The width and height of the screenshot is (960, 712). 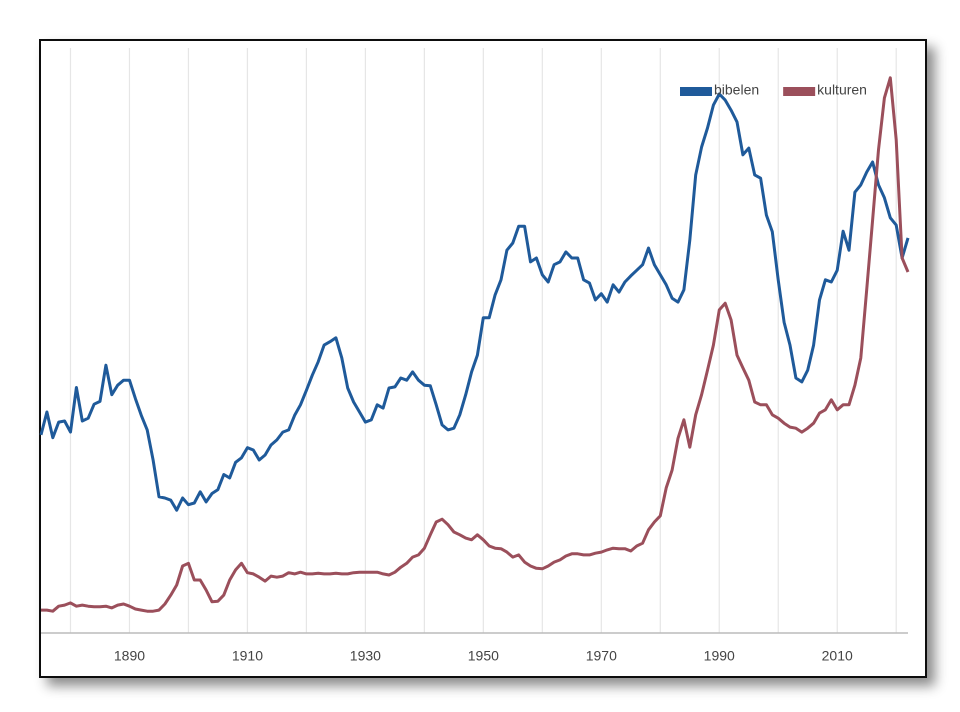 I want to click on x-tick-label: 1950, so click(x=483, y=656).